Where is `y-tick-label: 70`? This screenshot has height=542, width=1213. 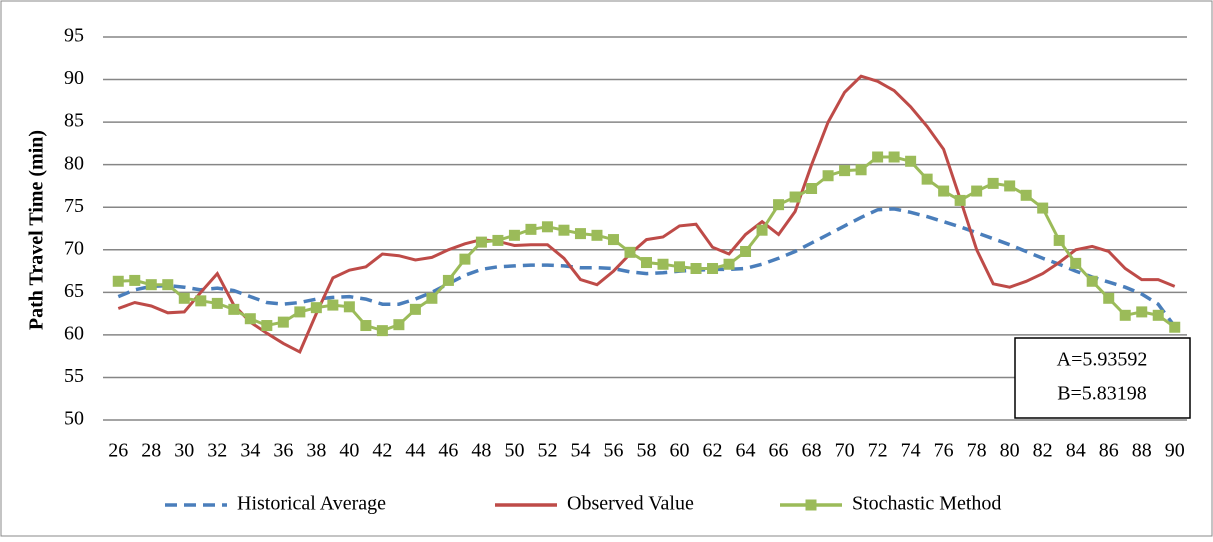
y-tick-label: 70 is located at coordinates (74, 248).